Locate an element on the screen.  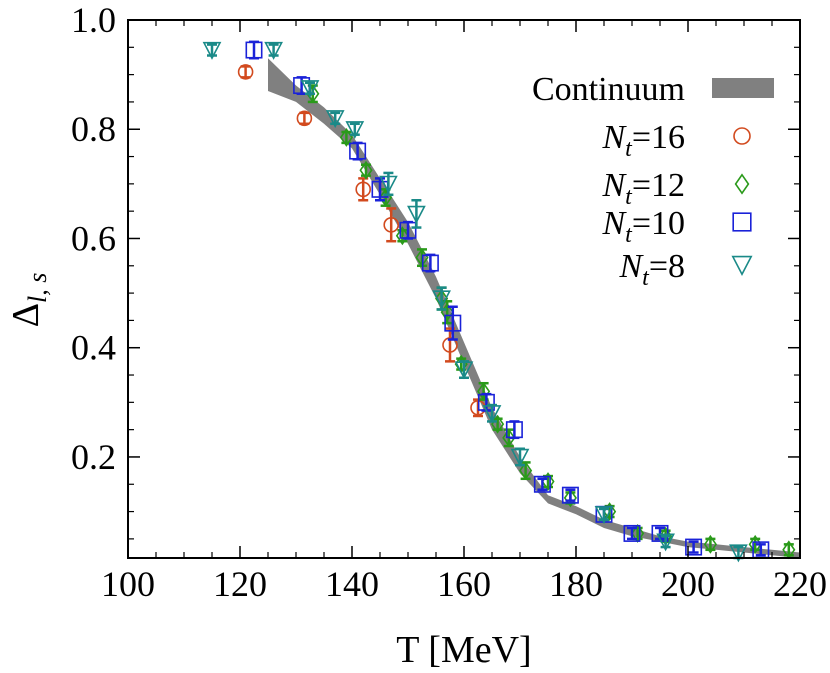
legend-label: Nt=8 is located at coordinates (651, 269).